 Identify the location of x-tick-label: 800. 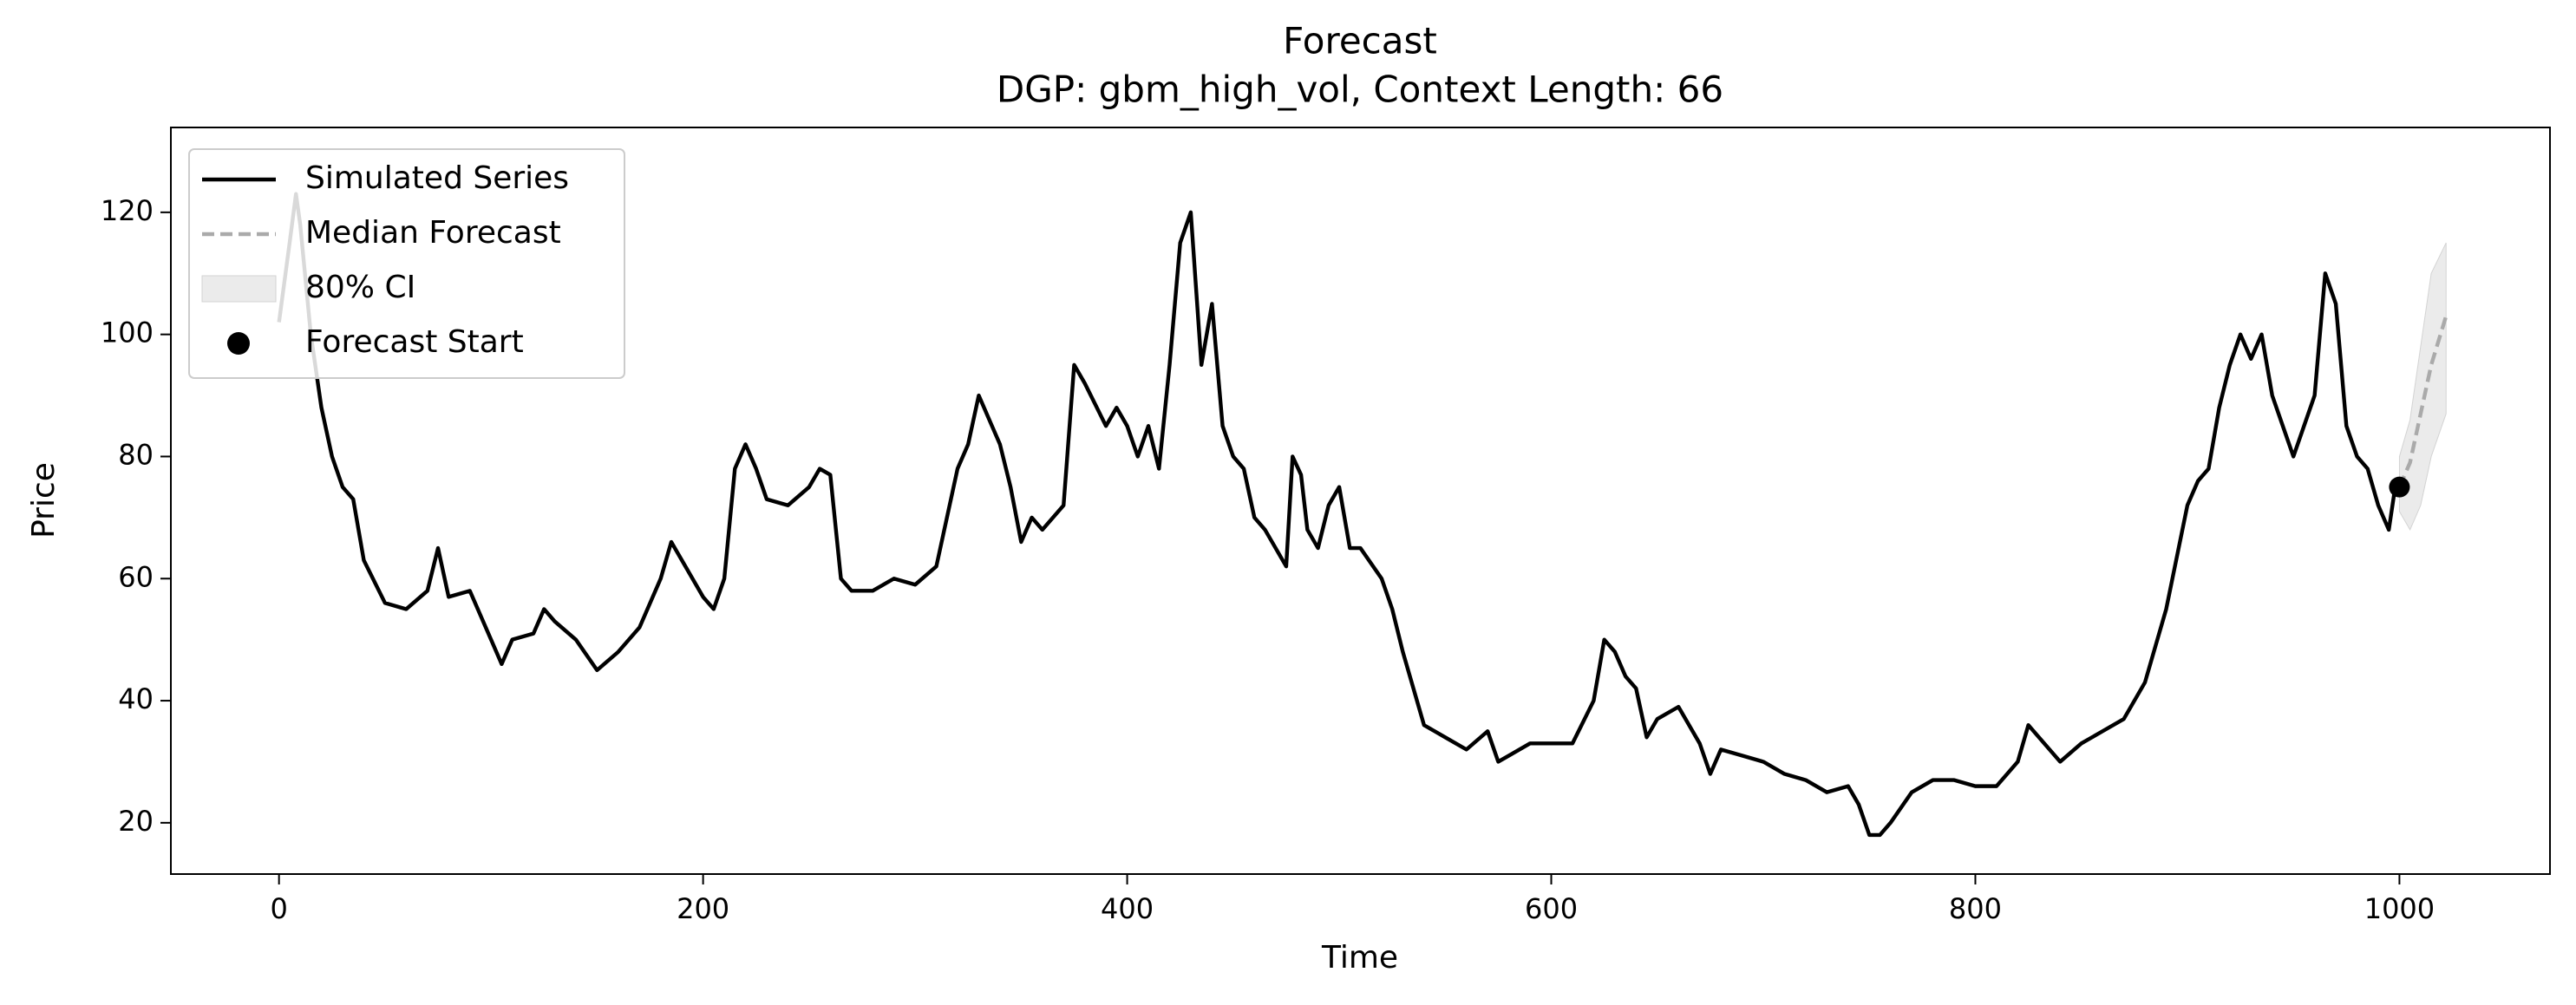
(1975, 909).